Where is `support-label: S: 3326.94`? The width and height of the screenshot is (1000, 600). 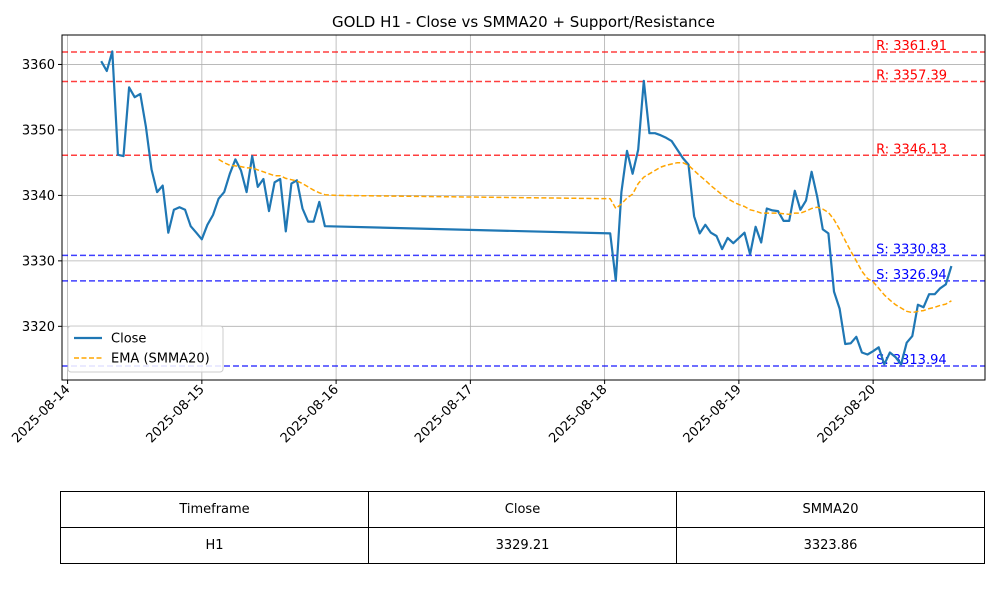
support-label: S: 3326.94 is located at coordinates (911, 275).